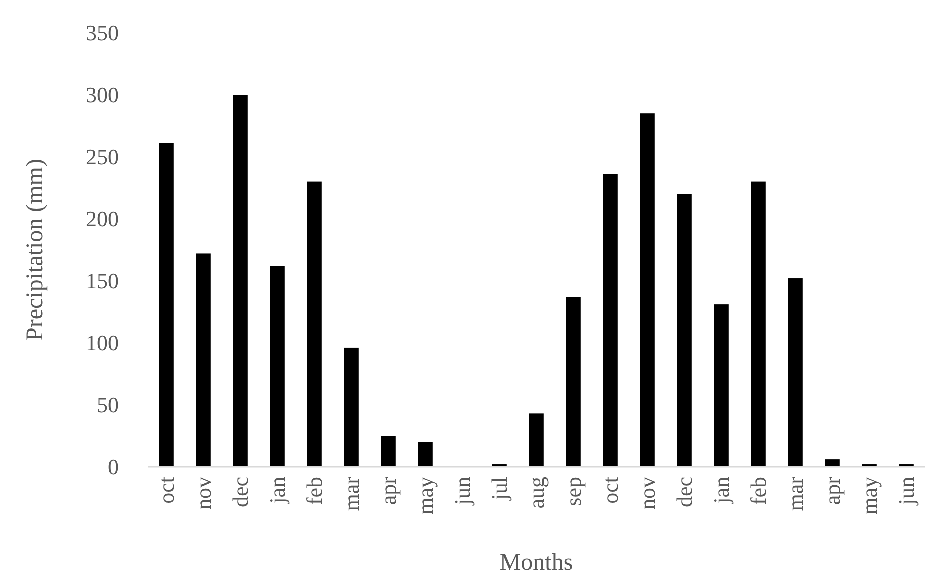 The height and width of the screenshot is (578, 933). Describe the element at coordinates (35, 250) in the screenshot. I see `y-axis-title: Precipitation (mm)` at that location.